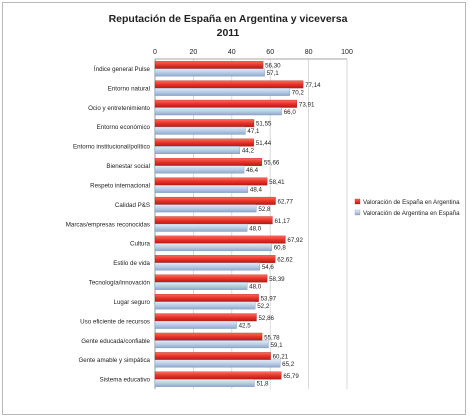  Describe the element at coordinates (266, 318) in the screenshot. I see `data-label: 52,86` at that location.